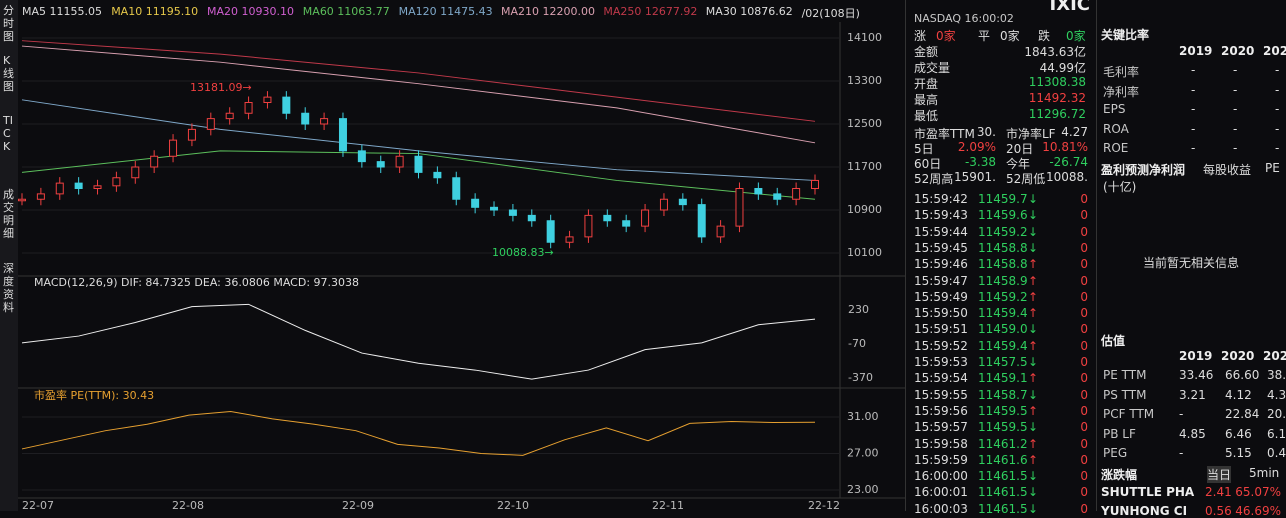 This screenshot has height=518, width=1286. I want to click on ma-line, so click(418, 94).